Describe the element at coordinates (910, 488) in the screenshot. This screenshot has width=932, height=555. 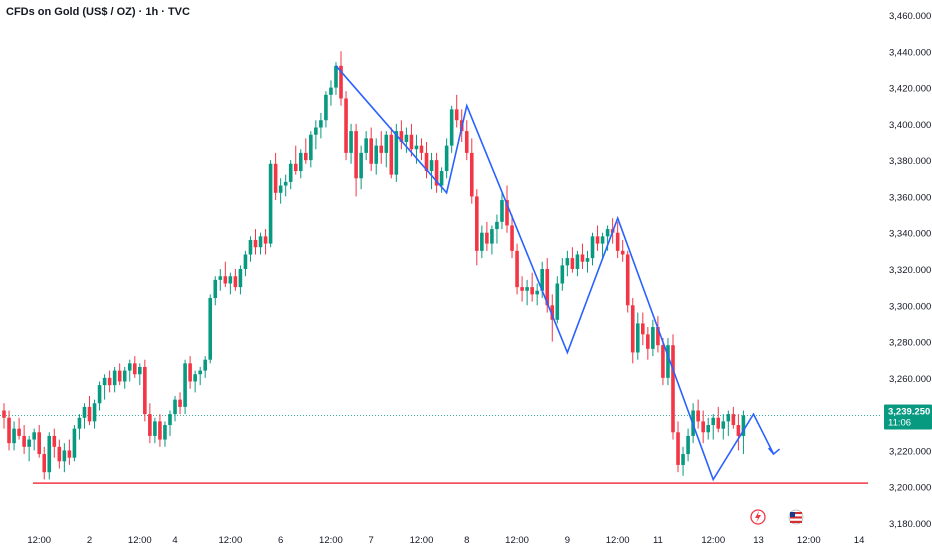
I see `y-tick-label: 3,200.000` at that location.